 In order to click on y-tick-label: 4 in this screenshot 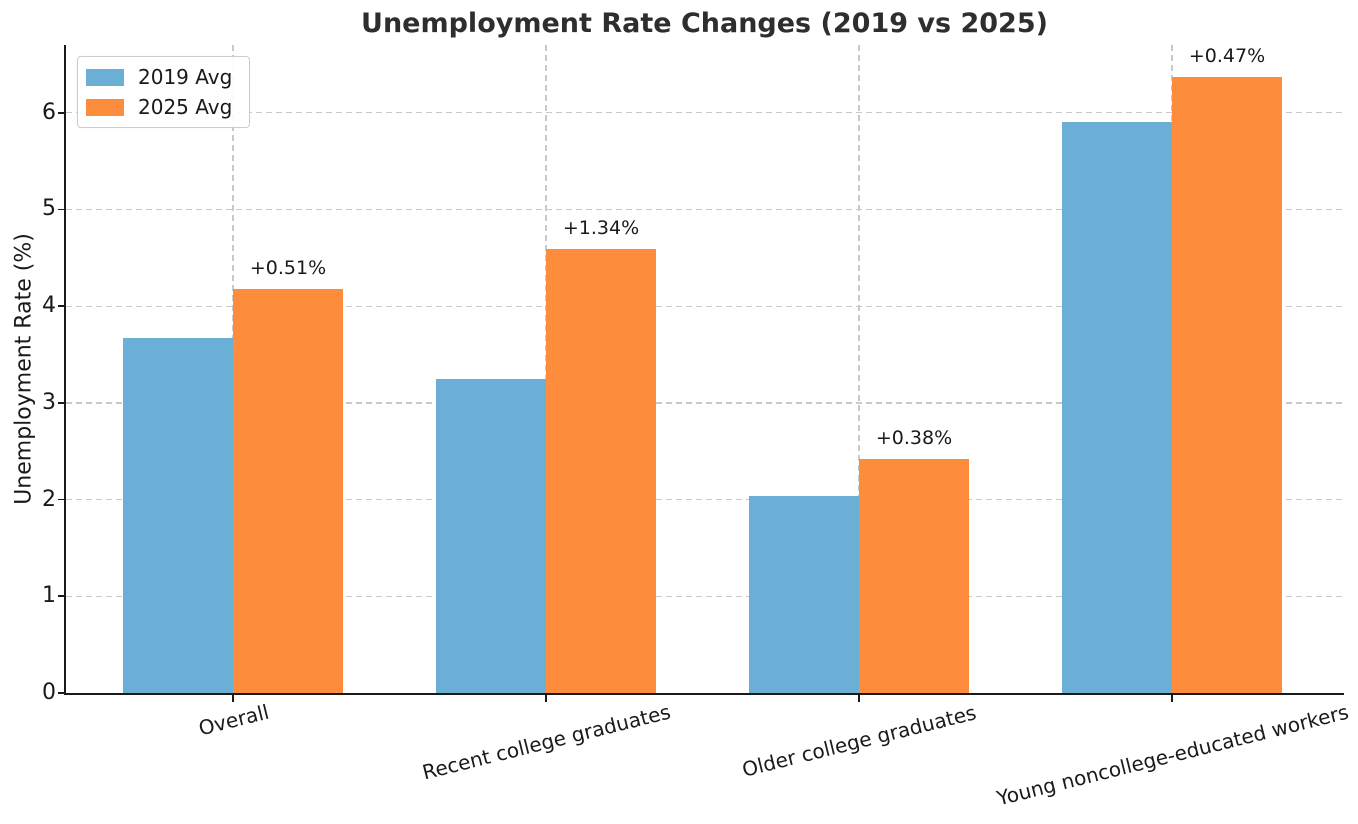, I will do `click(49, 306)`.